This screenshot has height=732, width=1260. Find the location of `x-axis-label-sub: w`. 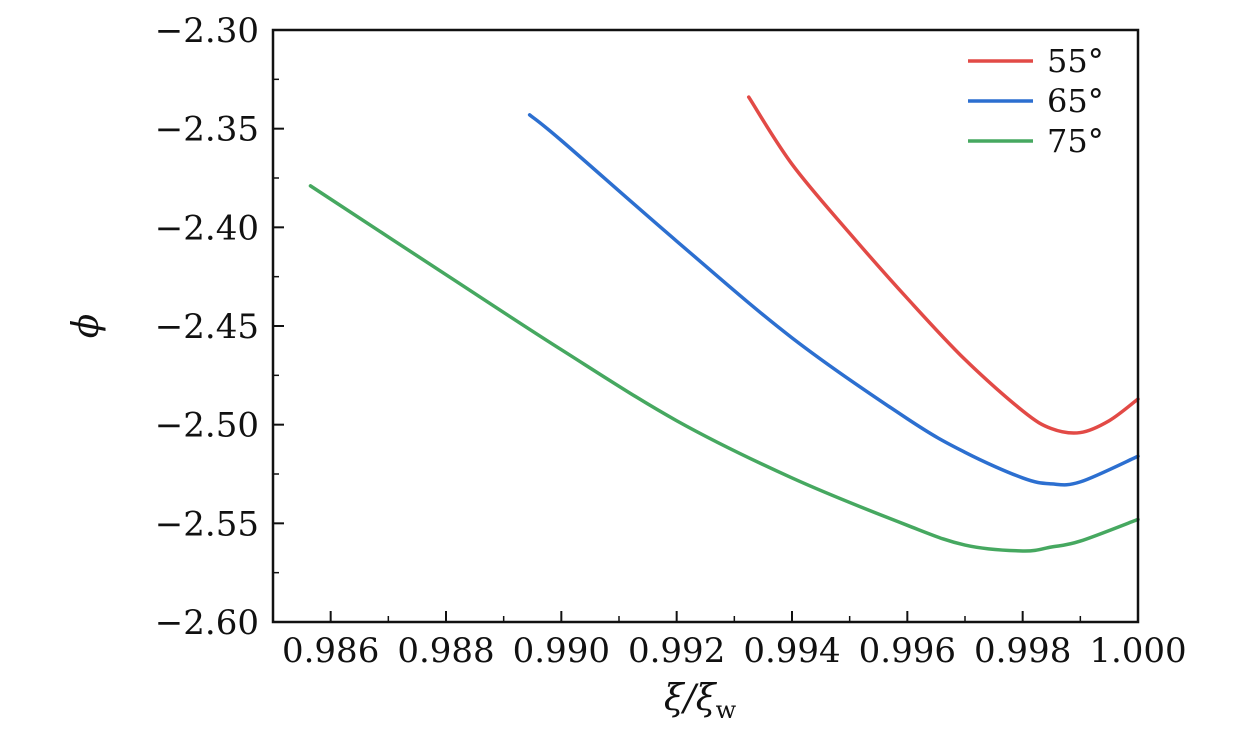

x-axis-label-sub: w is located at coordinates (726, 710).